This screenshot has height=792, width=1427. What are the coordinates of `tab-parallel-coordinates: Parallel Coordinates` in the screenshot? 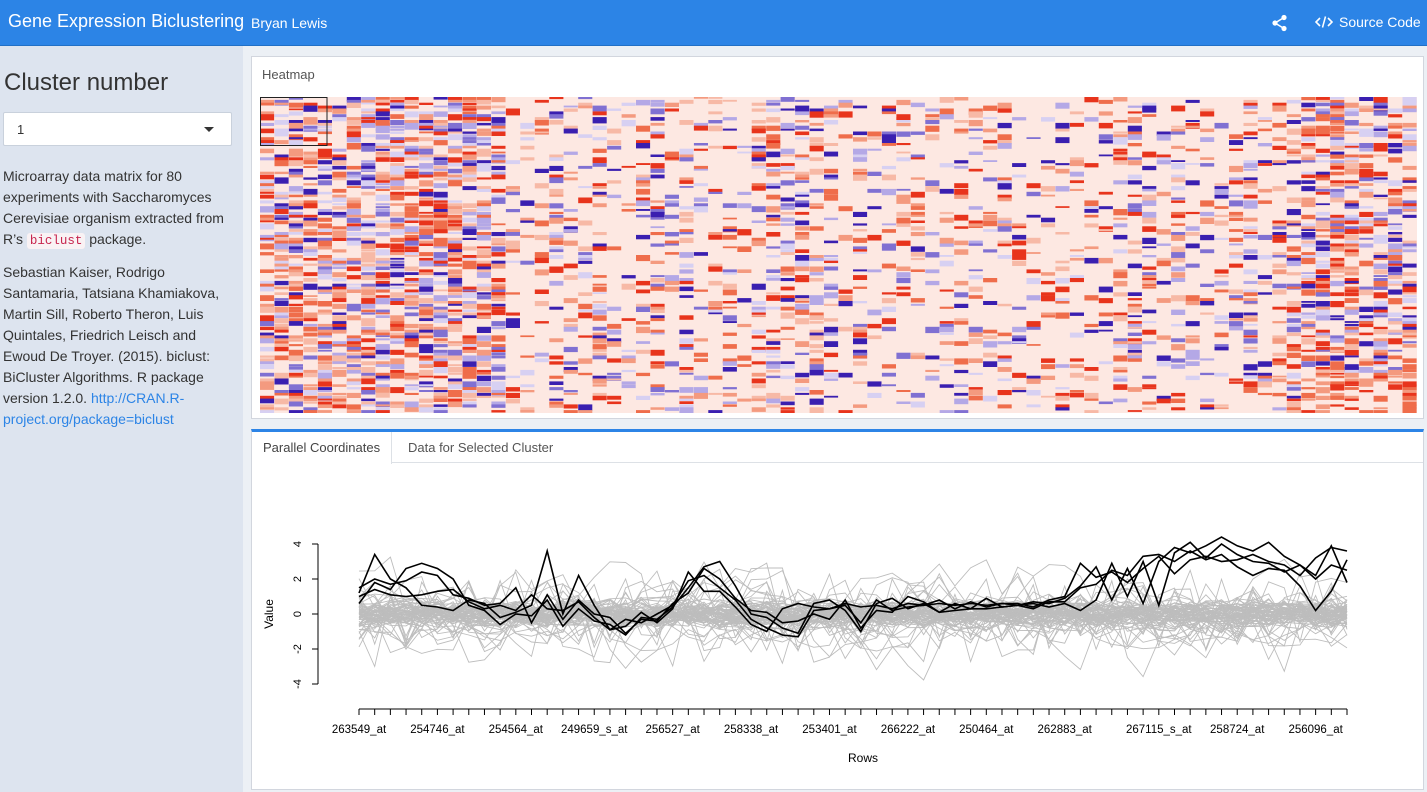 It's located at (322, 448).